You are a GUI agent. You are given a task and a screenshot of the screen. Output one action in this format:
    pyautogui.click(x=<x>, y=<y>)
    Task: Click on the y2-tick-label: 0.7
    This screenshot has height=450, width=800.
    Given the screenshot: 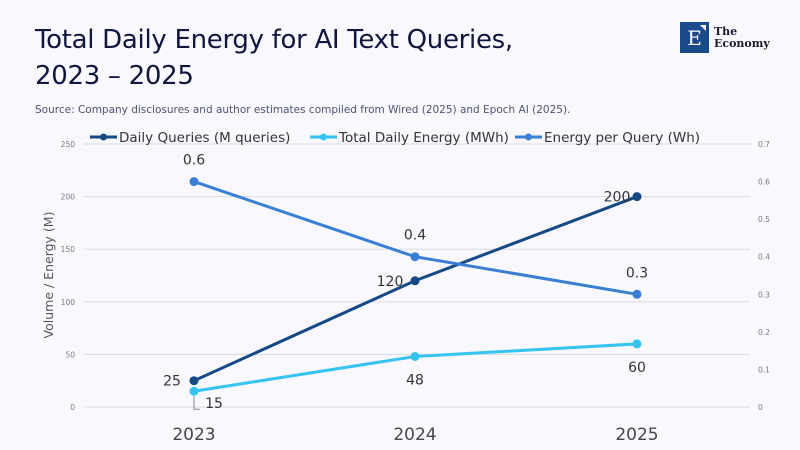 What is the action you would take?
    pyautogui.click(x=764, y=144)
    